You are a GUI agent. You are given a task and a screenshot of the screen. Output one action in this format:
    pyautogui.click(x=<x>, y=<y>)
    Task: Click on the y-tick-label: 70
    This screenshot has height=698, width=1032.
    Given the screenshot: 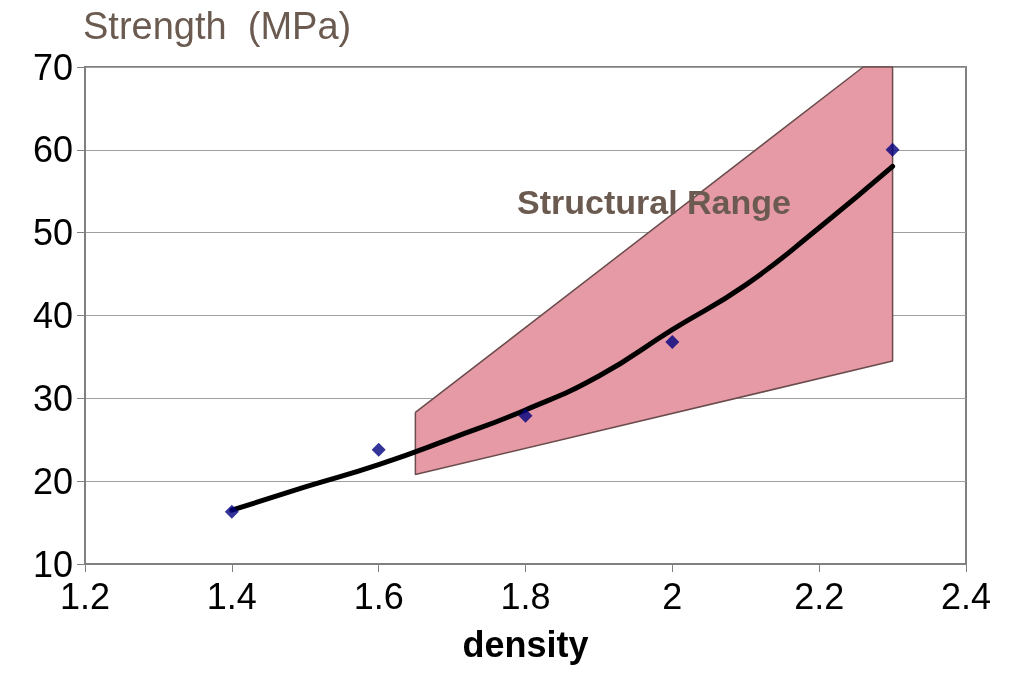 What is the action you would take?
    pyautogui.click(x=52, y=67)
    